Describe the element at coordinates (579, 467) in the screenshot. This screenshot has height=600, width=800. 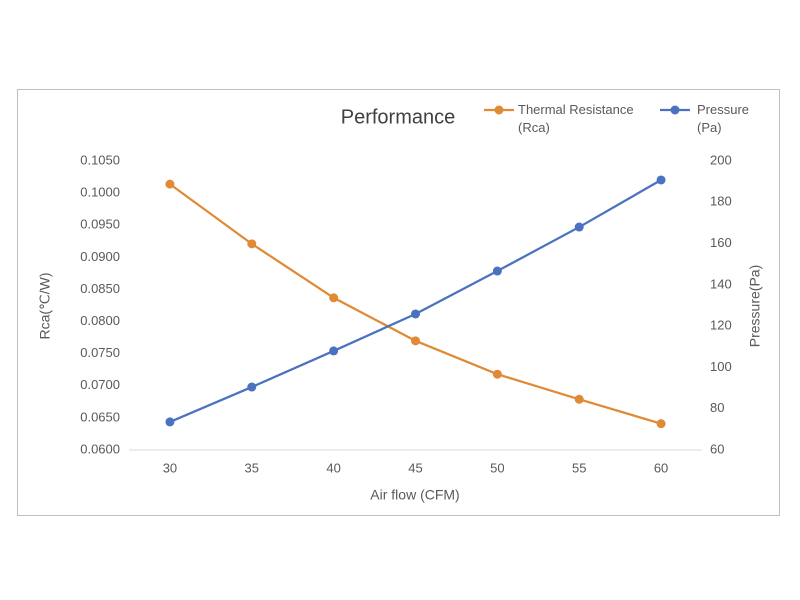
I see `x-tick-label: 55` at that location.